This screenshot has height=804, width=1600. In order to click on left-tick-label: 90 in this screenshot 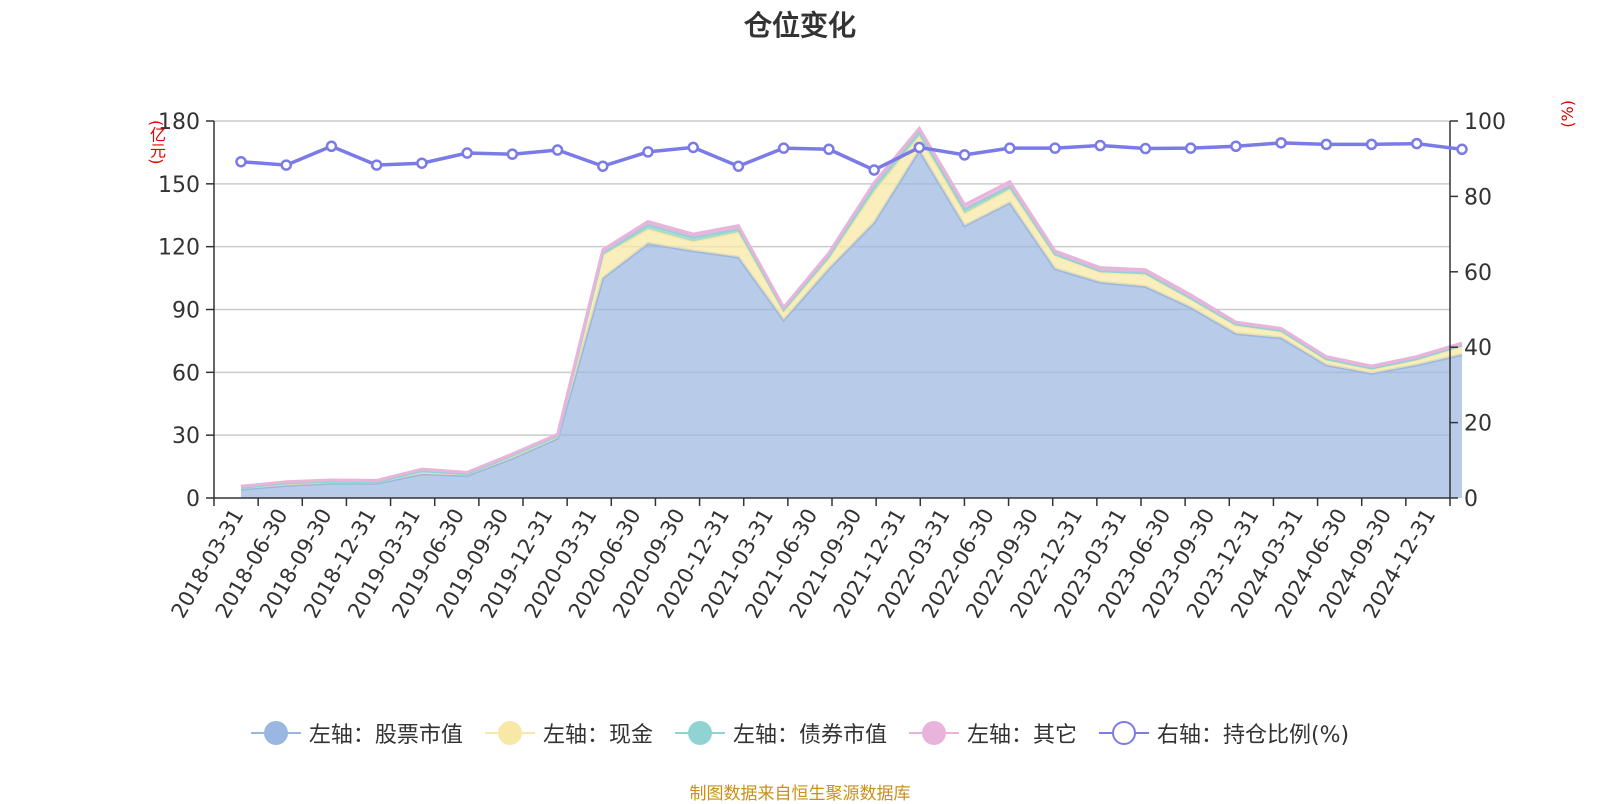, I will do `click(186, 311)`.